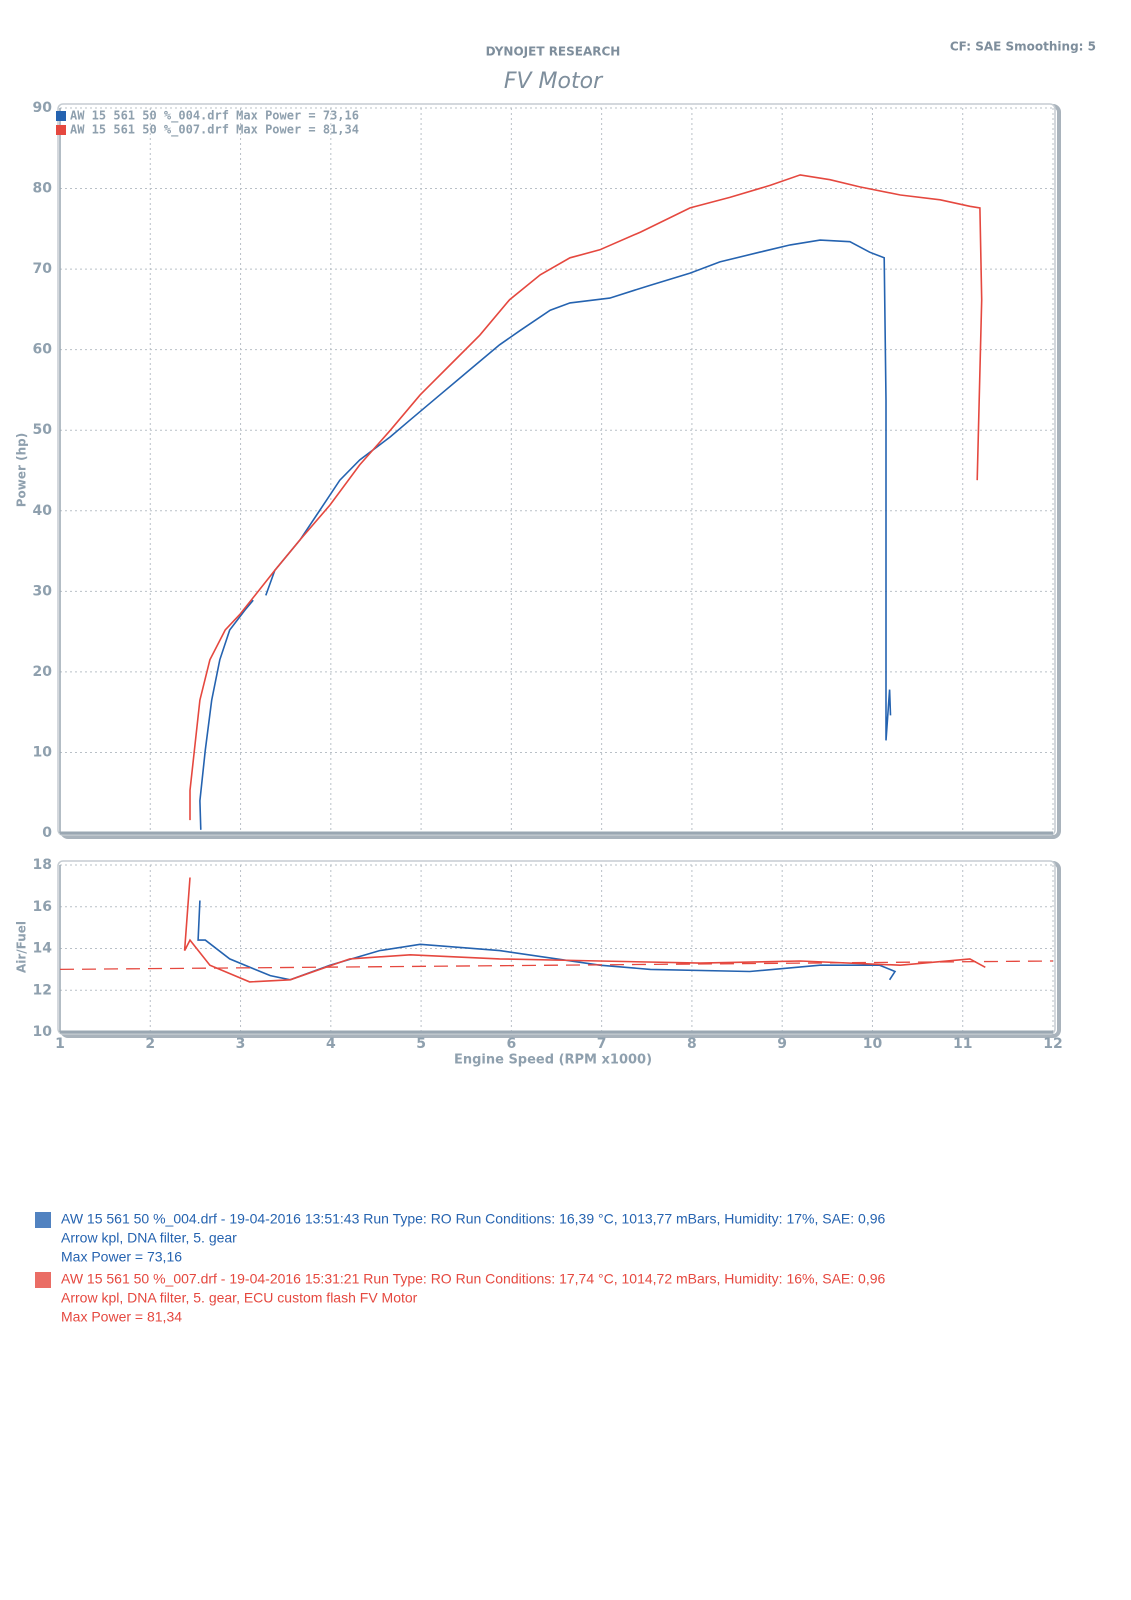  What do you see at coordinates (873, 1044) in the screenshot?
I see `x-tick-label: 10` at bounding box center [873, 1044].